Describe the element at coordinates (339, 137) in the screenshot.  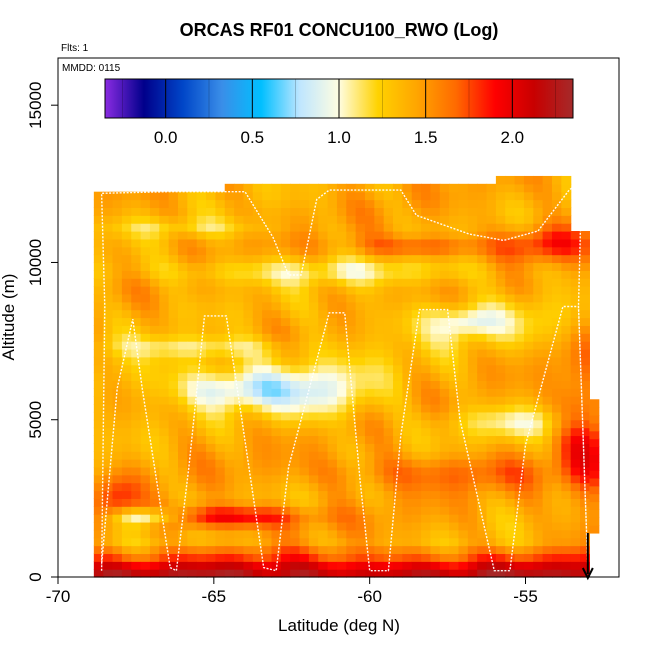
I see `colorbar-tick-label: 1.0` at that location.